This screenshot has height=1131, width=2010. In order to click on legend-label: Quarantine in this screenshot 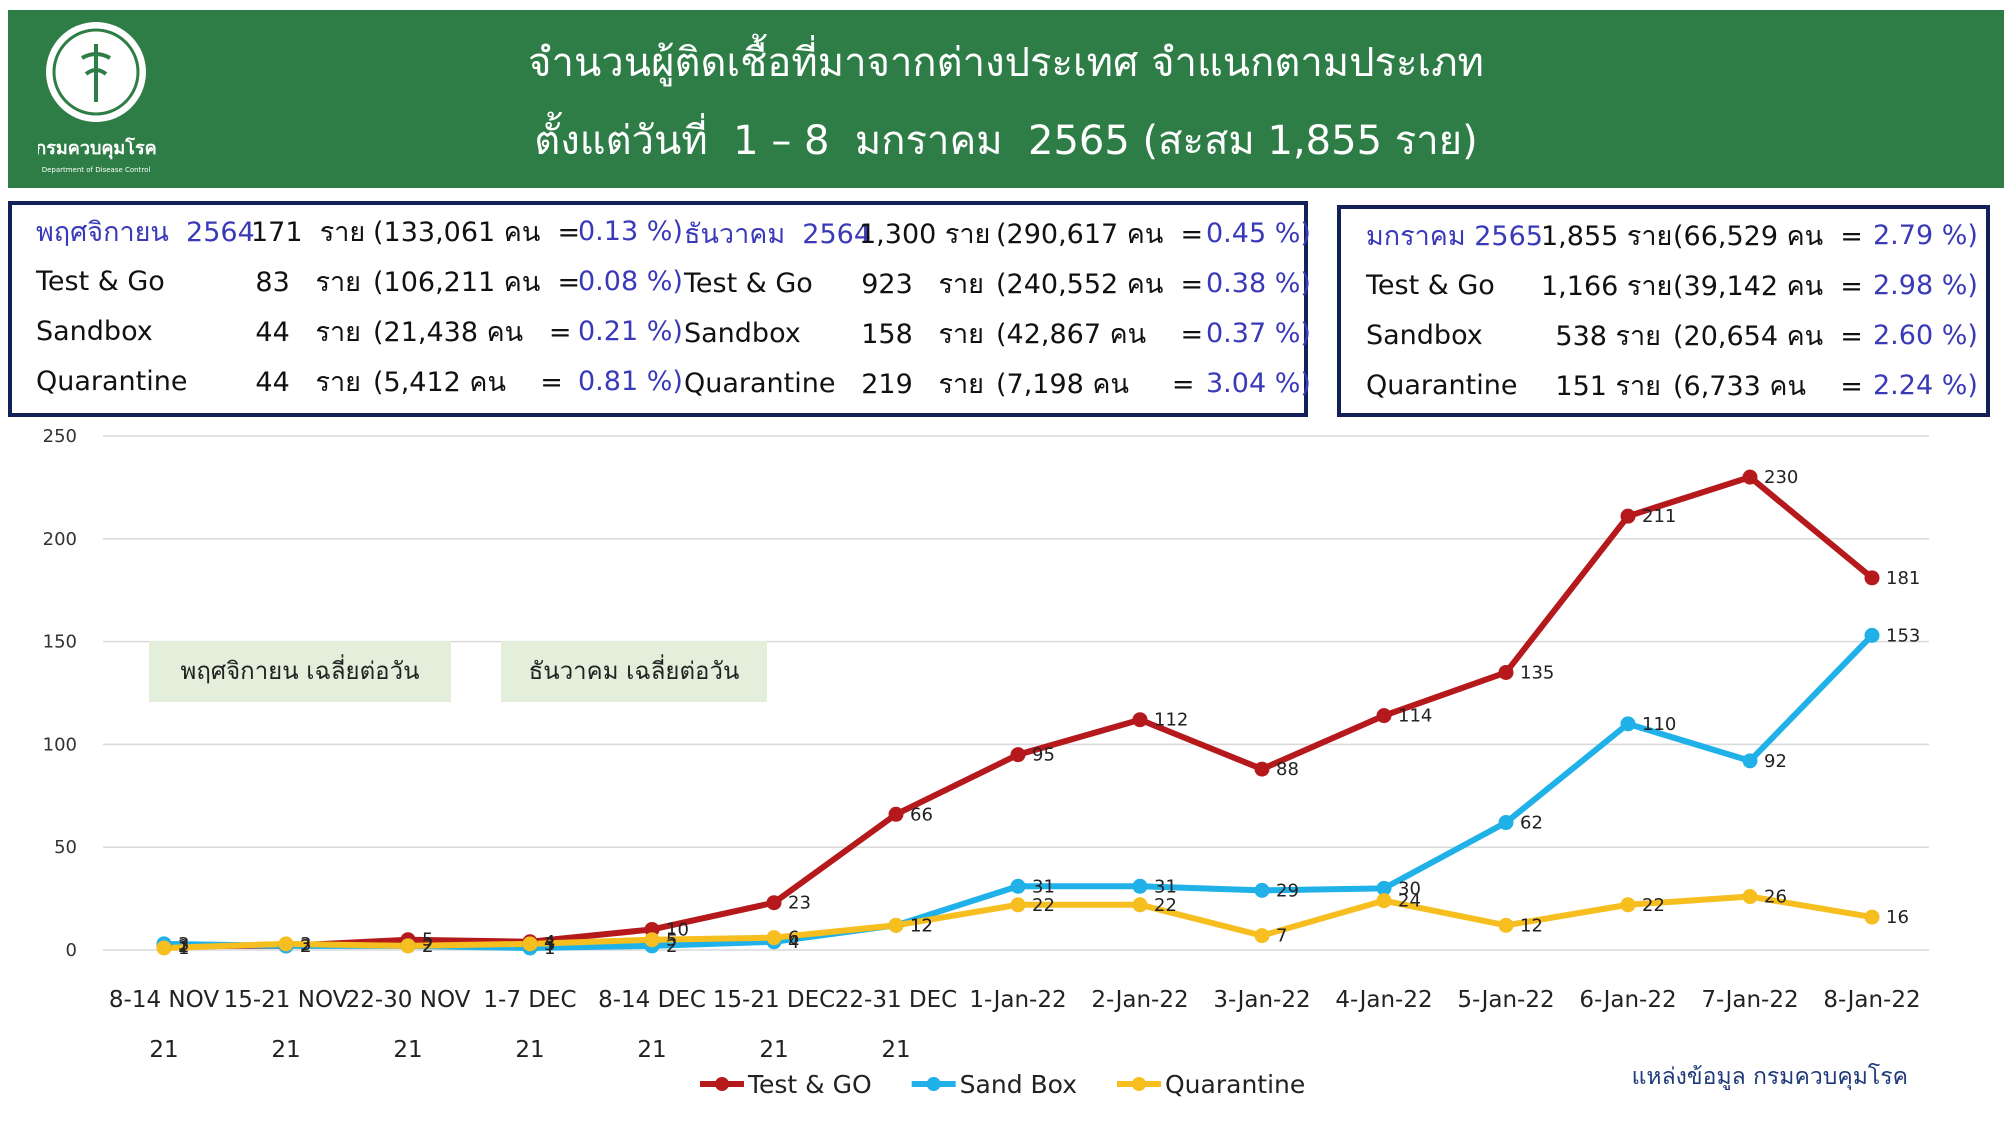, I will do `click(1235, 1084)`.